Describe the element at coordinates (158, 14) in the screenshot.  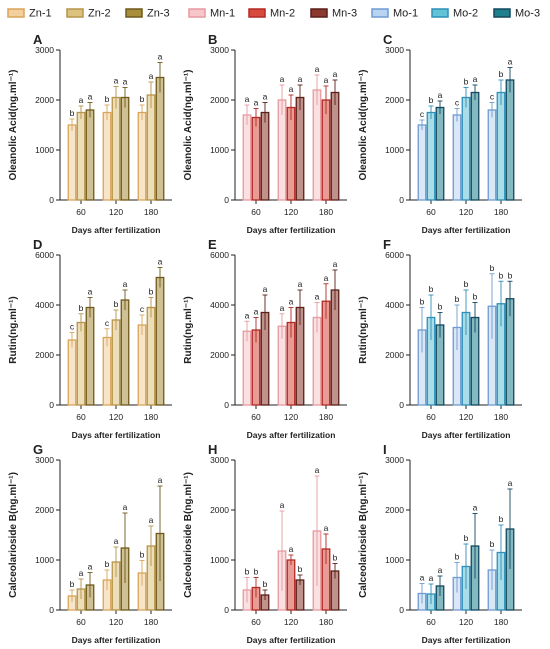
I see `legend-label: Zn-3` at that location.